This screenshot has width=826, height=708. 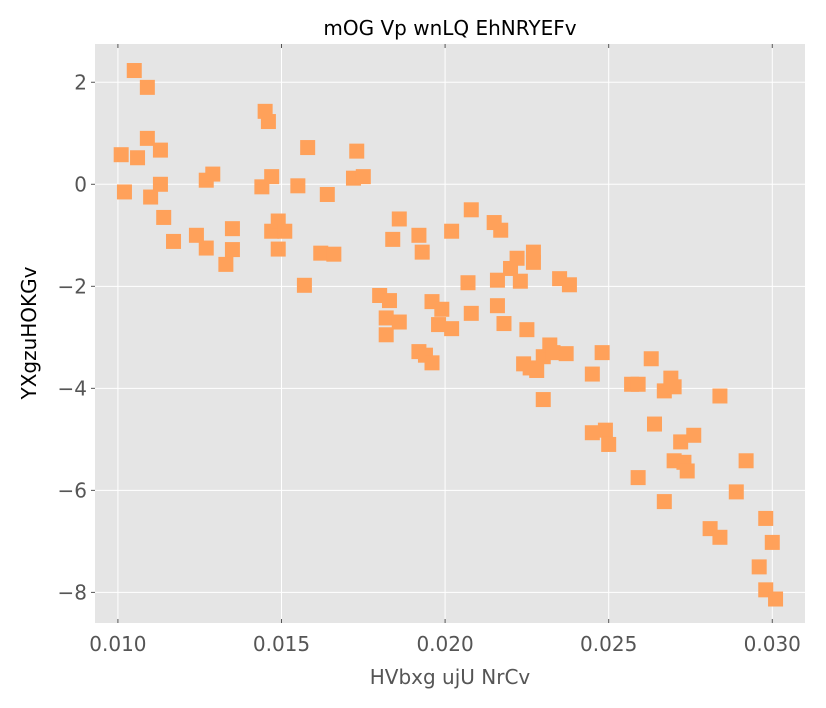 What do you see at coordinates (72, 388) in the screenshot?
I see `y-tick-label: −4` at bounding box center [72, 388].